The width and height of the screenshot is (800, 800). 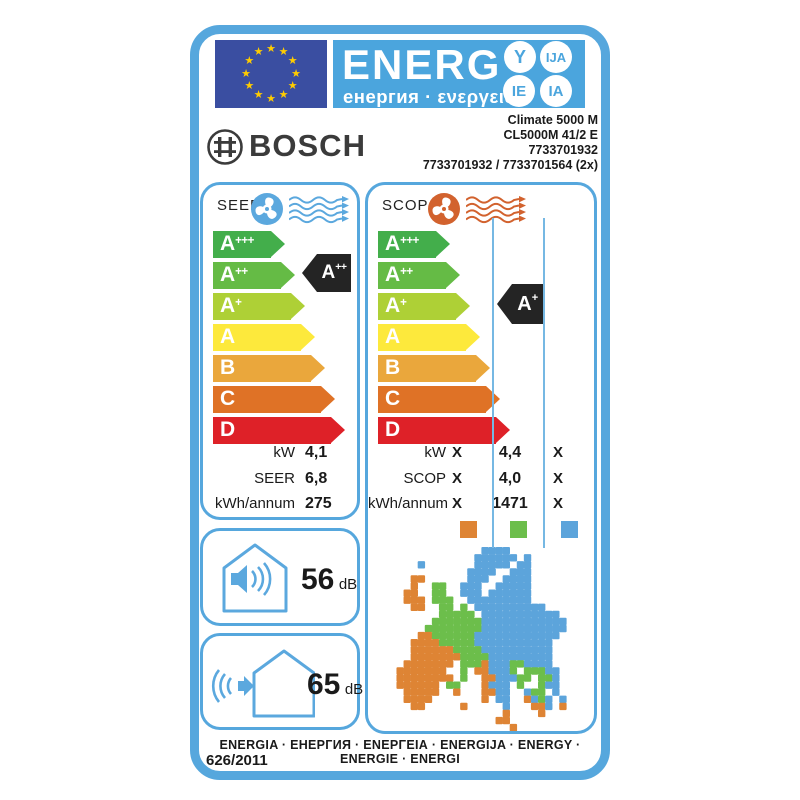 What do you see at coordinates (267, 209) in the screenshot?
I see `cooling-fan-icon` at bounding box center [267, 209].